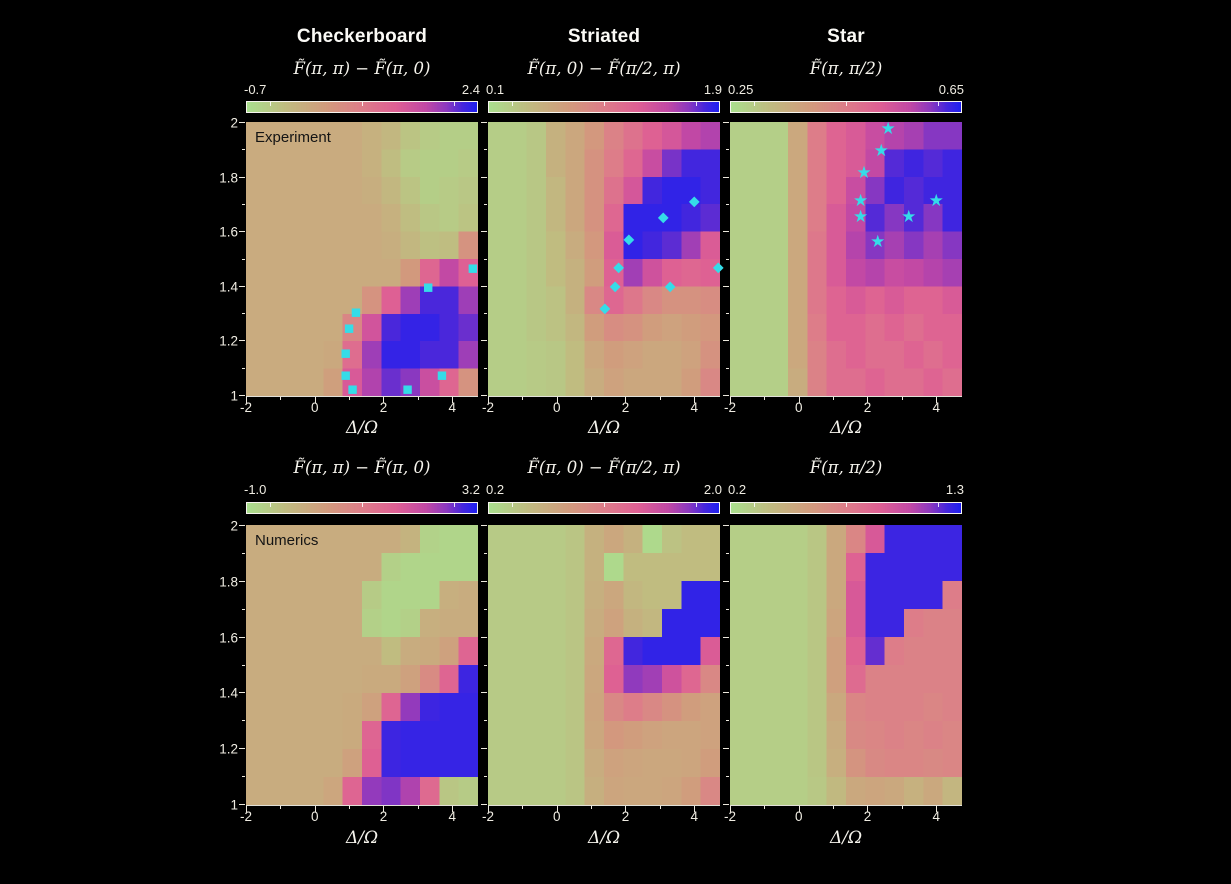  Describe the element at coordinates (234, 805) in the screenshot. I see `y-tick-label: 1` at that location.